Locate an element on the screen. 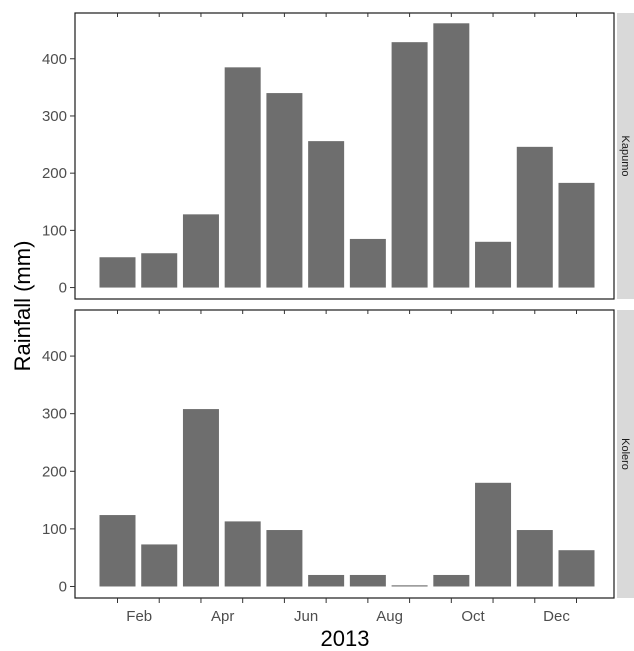 The image size is (634, 651). x-tick-label: Feb is located at coordinates (139, 616).